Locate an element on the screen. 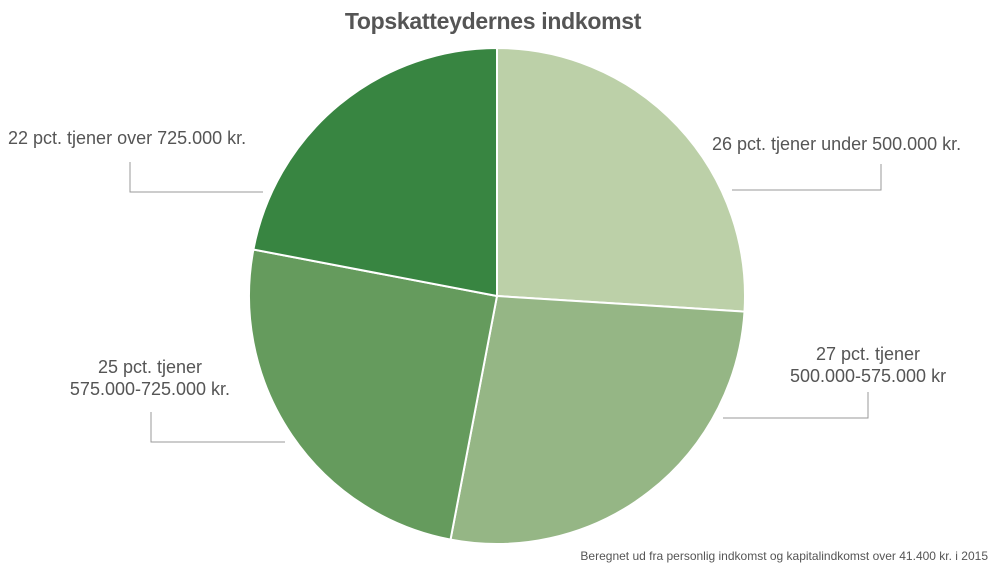 This screenshot has height=569, width=1004. slice-label-under-500000-text: 26 pct. tjener under 500.000 kr. is located at coordinates (837, 144).